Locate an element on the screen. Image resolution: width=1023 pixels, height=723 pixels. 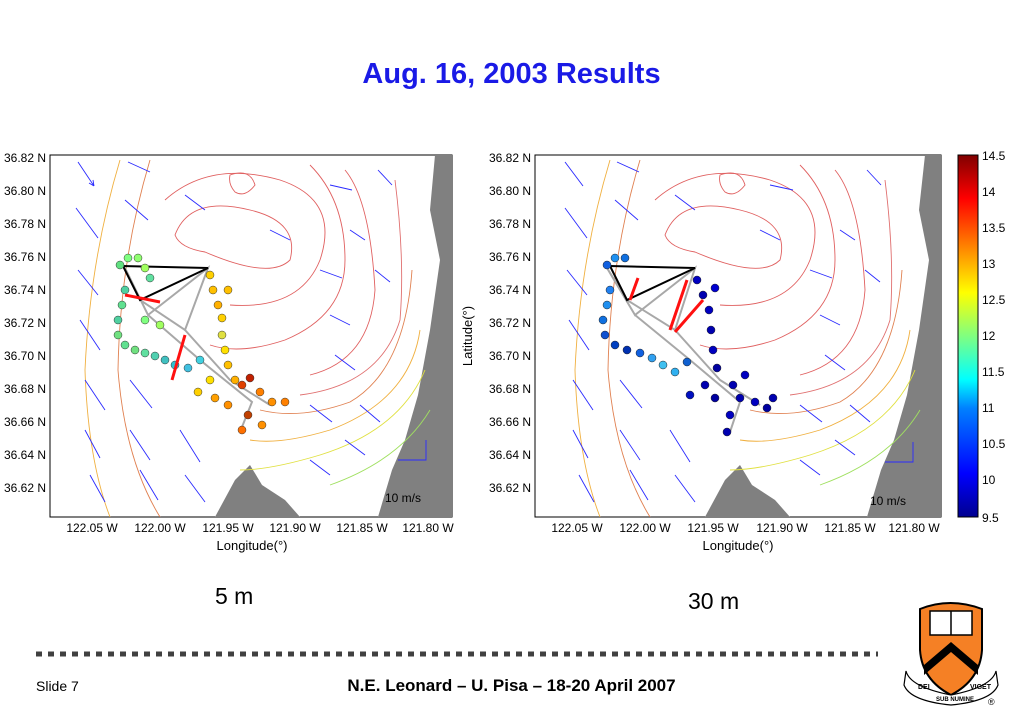
y-axis-label: Latitude(°) is located at coordinates (467, 336).